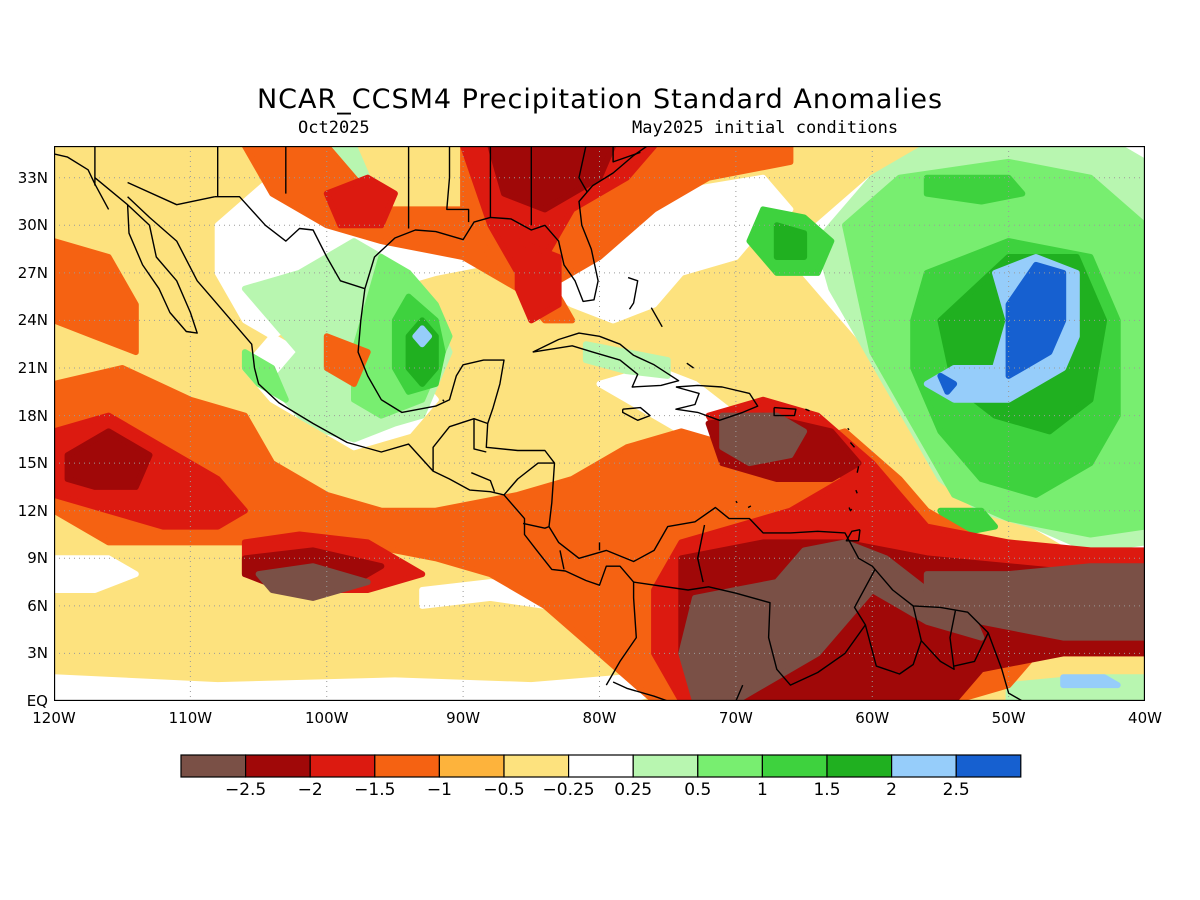  What do you see at coordinates (439, 790) in the screenshot?
I see `legend-label: −1` at bounding box center [439, 790].